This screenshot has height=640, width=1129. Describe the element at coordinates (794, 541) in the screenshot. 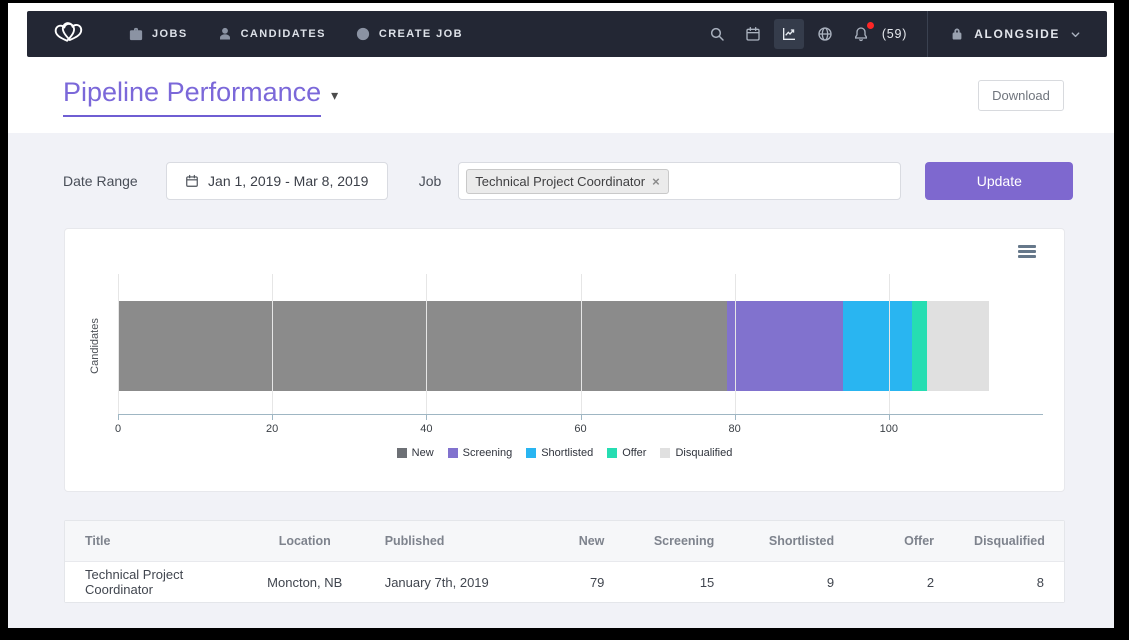

I see `column-header-shortlisted: Shortlisted` at that location.